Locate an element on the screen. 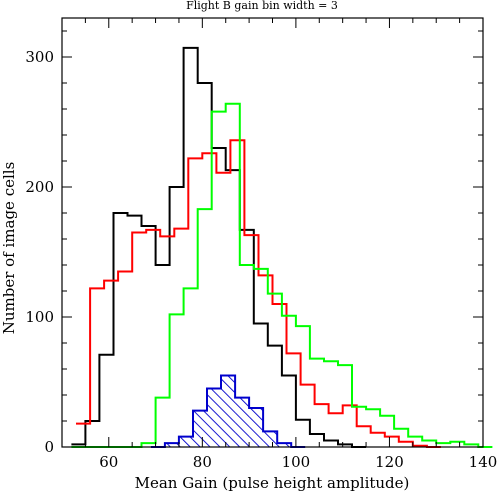  y-tick-label: 0 is located at coordinates (49, 447).